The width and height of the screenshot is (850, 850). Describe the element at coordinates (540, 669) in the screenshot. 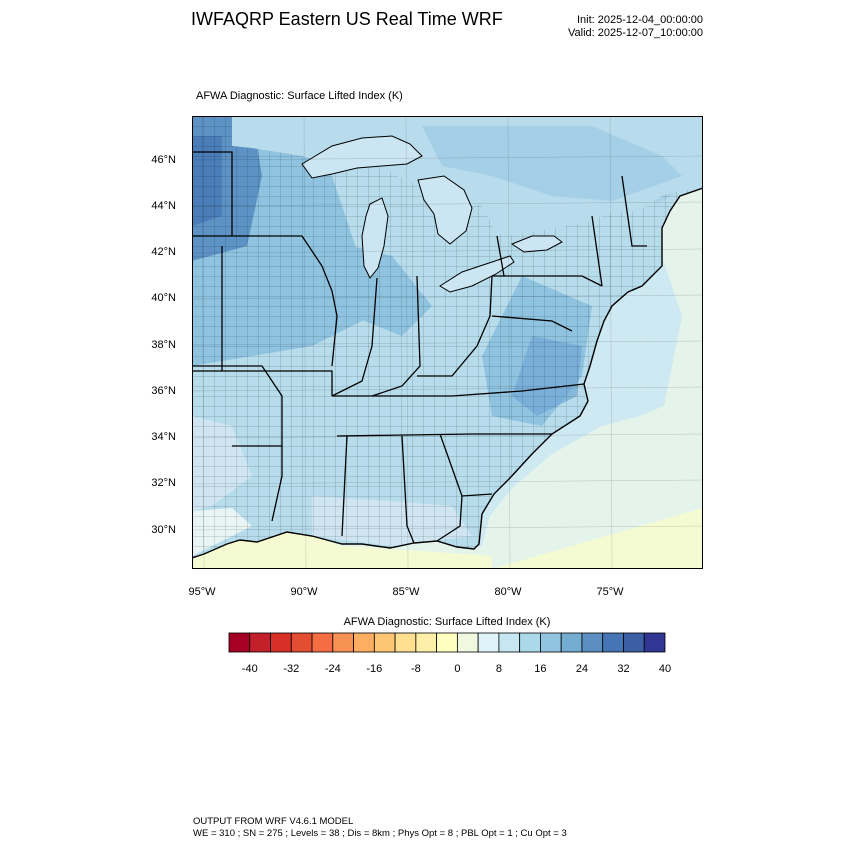

I see `colorbar-tick-label: 16` at that location.